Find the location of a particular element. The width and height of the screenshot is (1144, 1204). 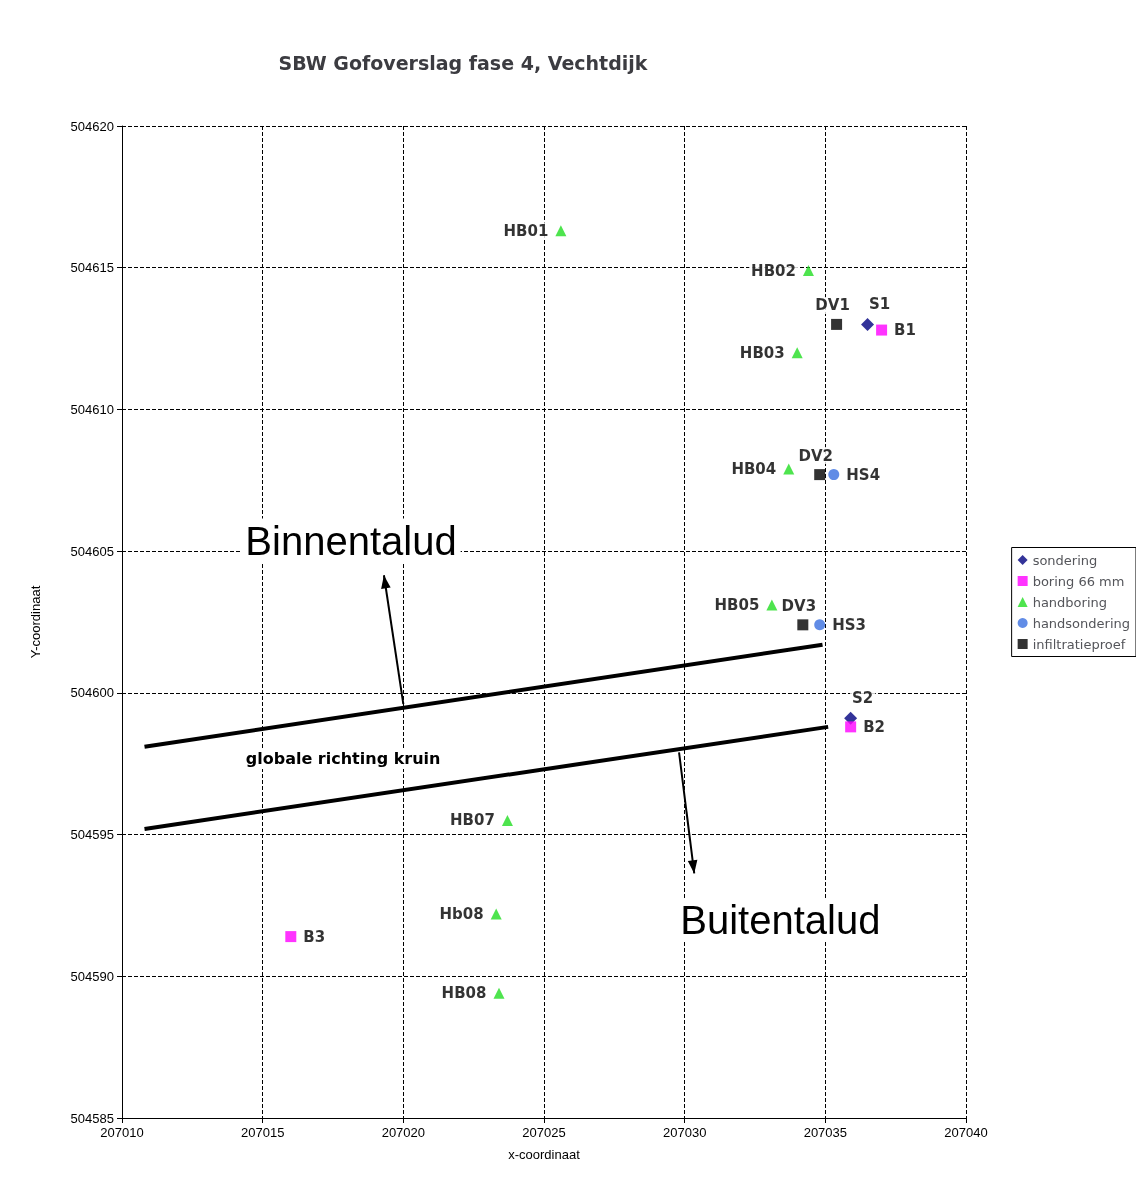

data-label: HB07 is located at coordinates (472, 820).